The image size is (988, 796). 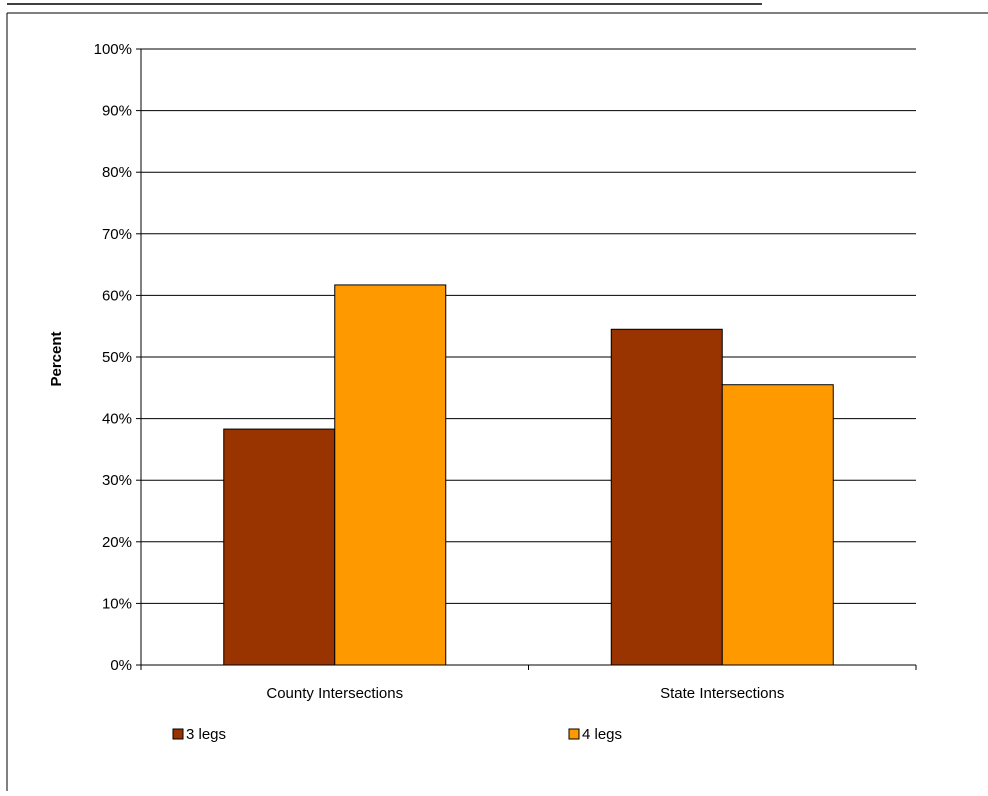 What do you see at coordinates (397, 734) in the screenshot?
I see `legend: 3 legs 4 legs` at bounding box center [397, 734].